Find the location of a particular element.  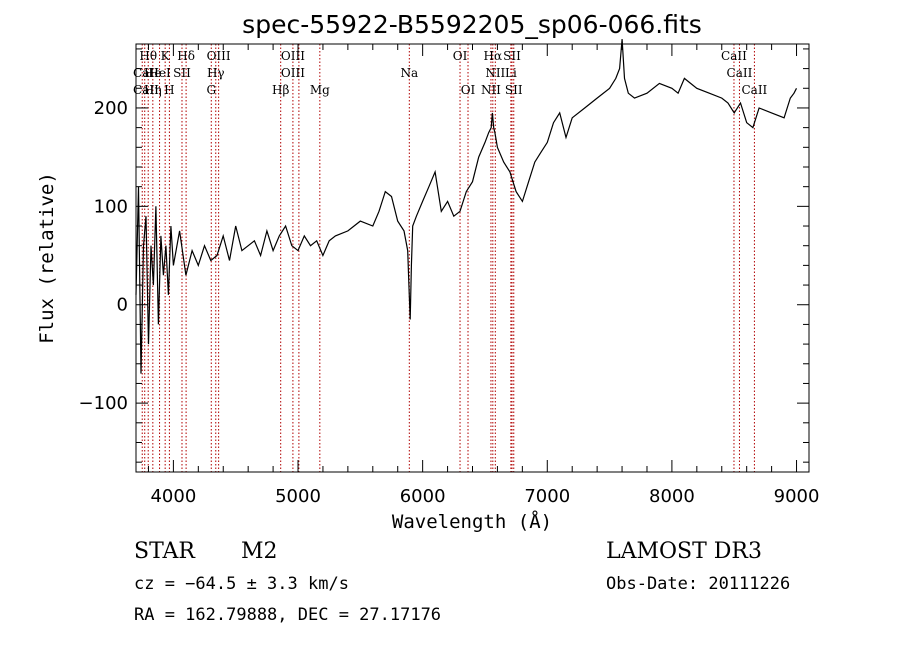

x-tick-label: 8000 is located at coordinates (672, 496).